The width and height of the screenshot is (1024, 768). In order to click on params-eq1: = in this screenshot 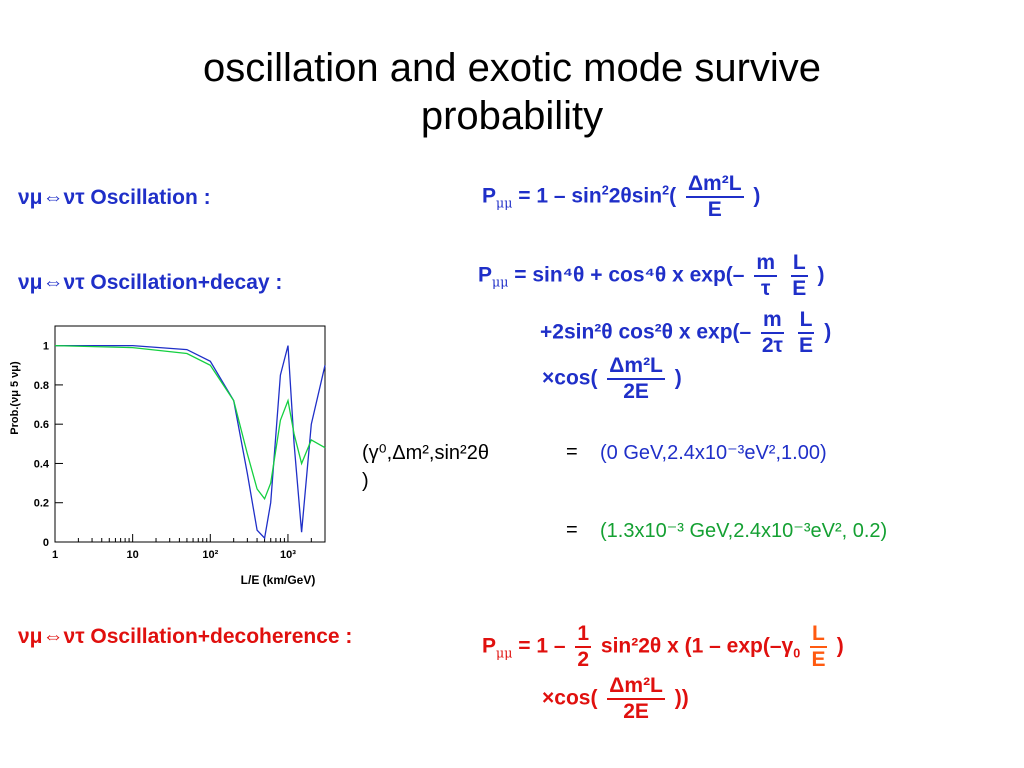, I will do `click(572, 452)`.